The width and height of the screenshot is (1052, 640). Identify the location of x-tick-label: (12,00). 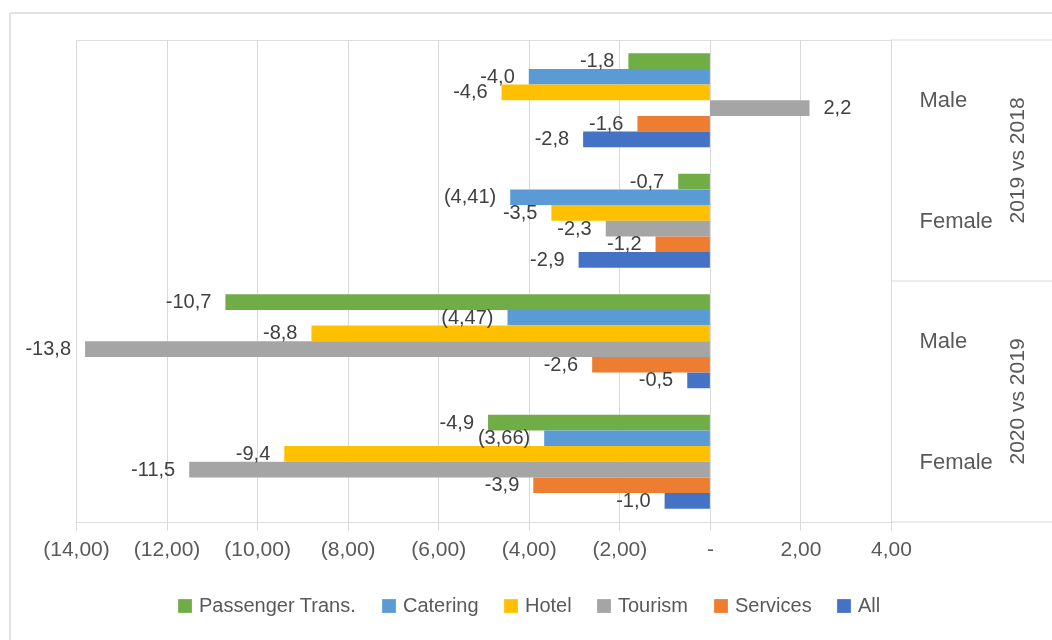
(167, 548).